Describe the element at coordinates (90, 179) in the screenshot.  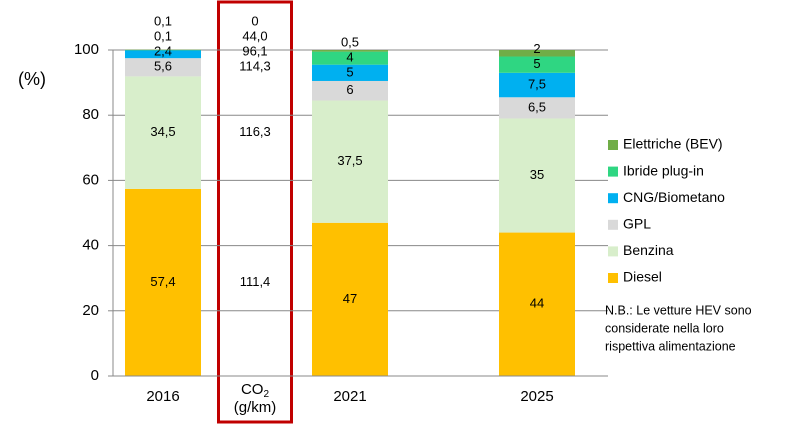
I see `y-tick-label: 60` at that location.